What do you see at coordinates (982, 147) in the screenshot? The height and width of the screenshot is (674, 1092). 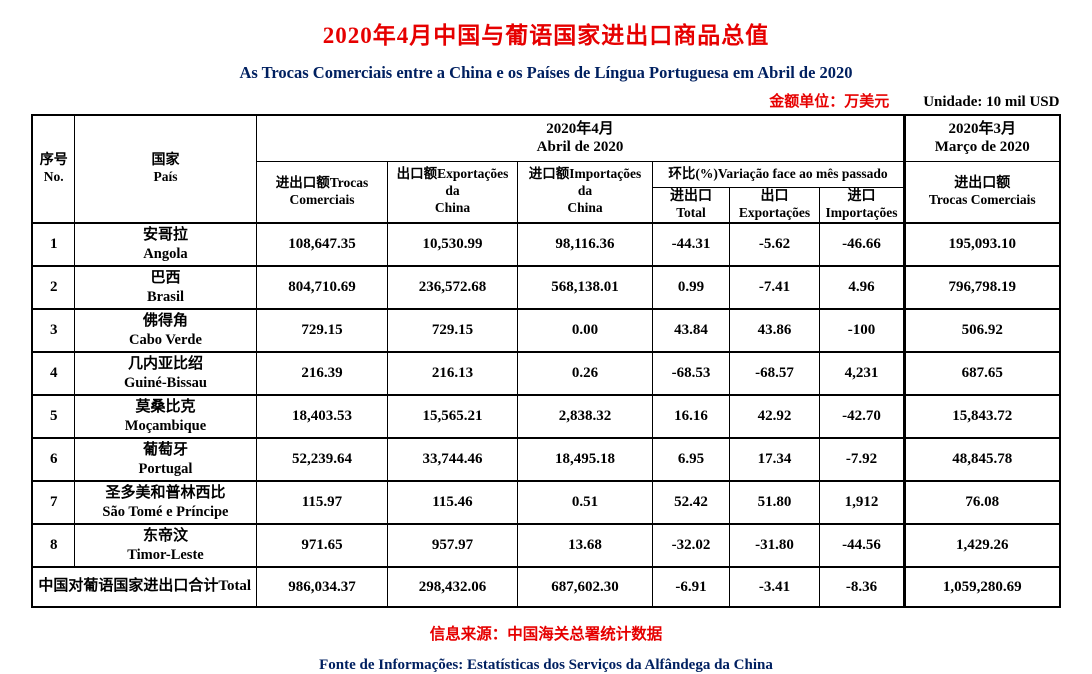 I see `header-march-pt: Março de 2020` at bounding box center [982, 147].